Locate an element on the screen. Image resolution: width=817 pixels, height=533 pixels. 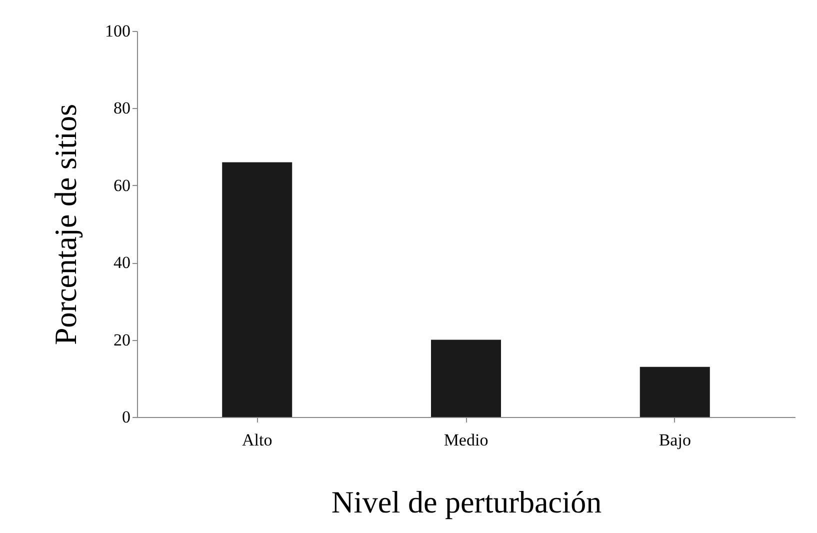
y-tick-label: 20 is located at coordinates (122, 340).